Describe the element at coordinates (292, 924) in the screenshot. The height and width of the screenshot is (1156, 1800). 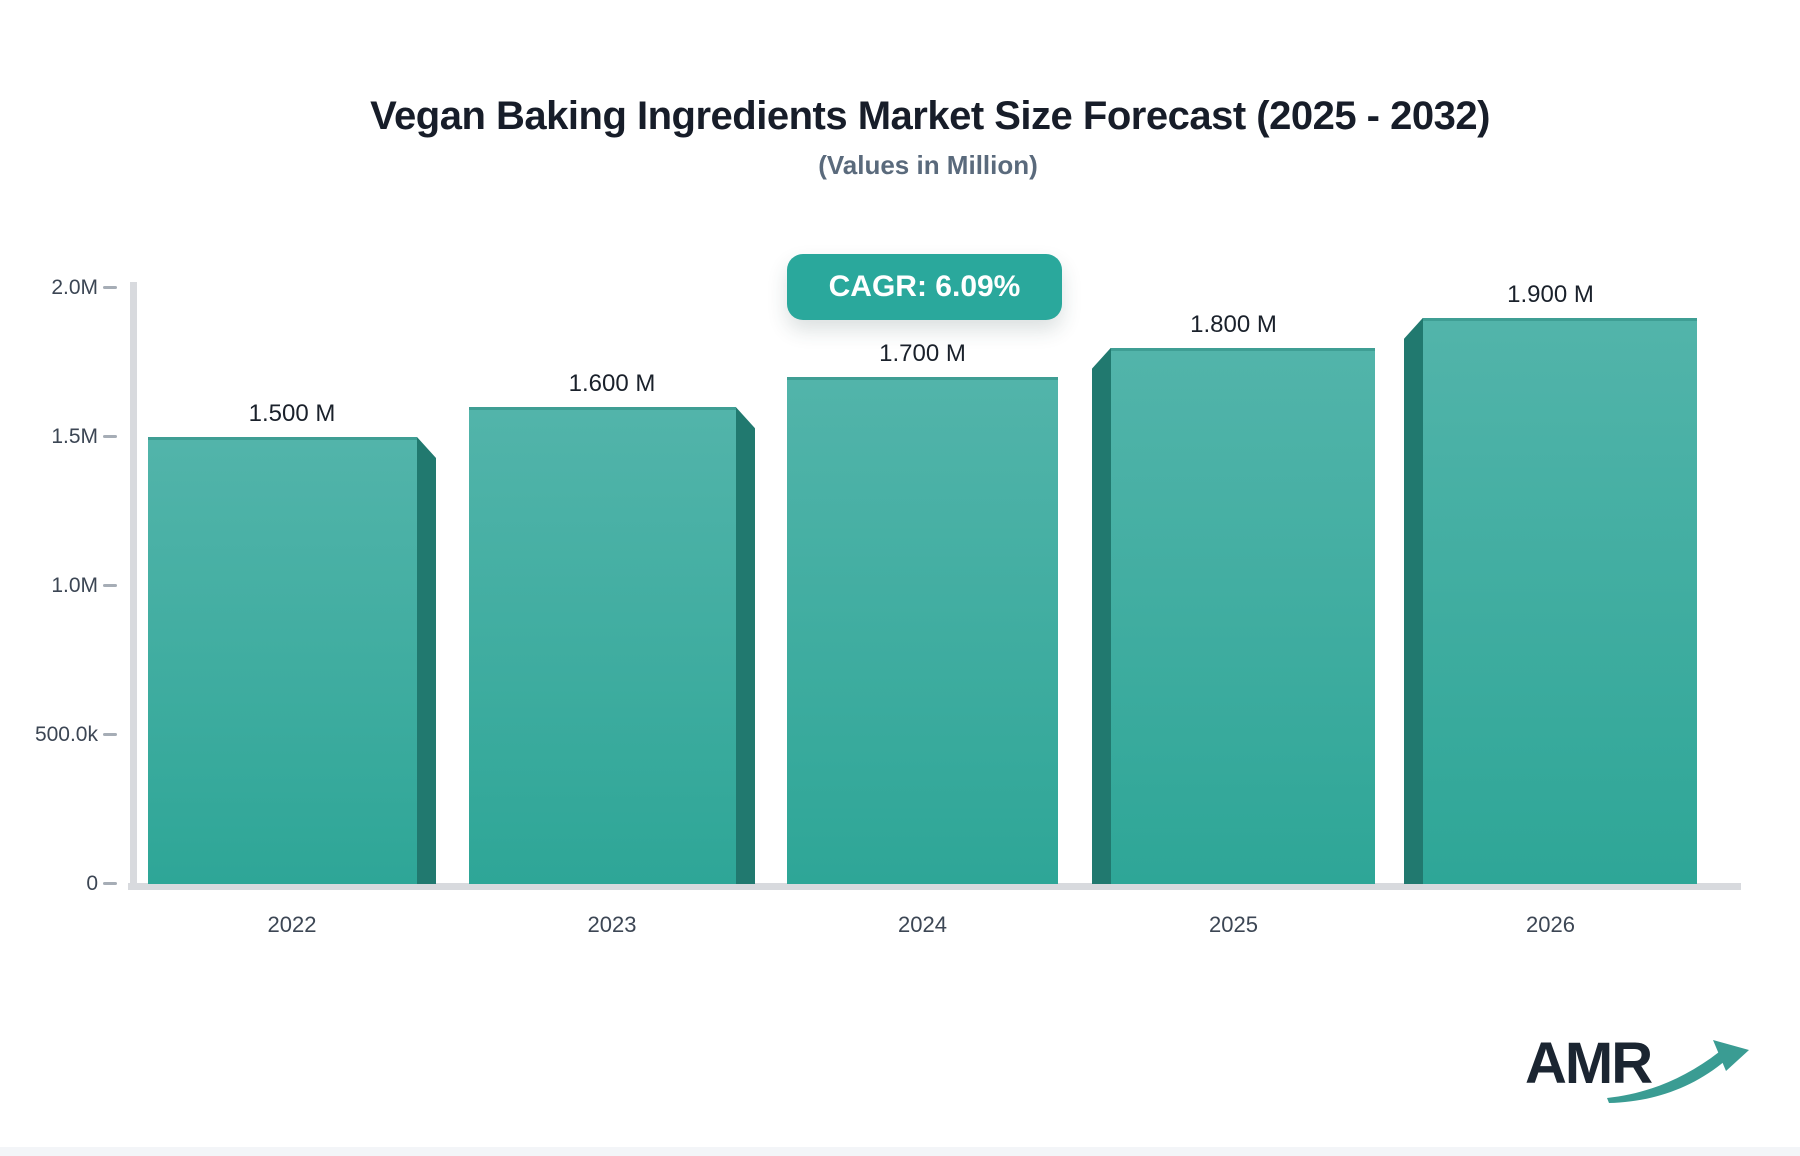
I see `x-axis-label-2022: 2022` at that location.